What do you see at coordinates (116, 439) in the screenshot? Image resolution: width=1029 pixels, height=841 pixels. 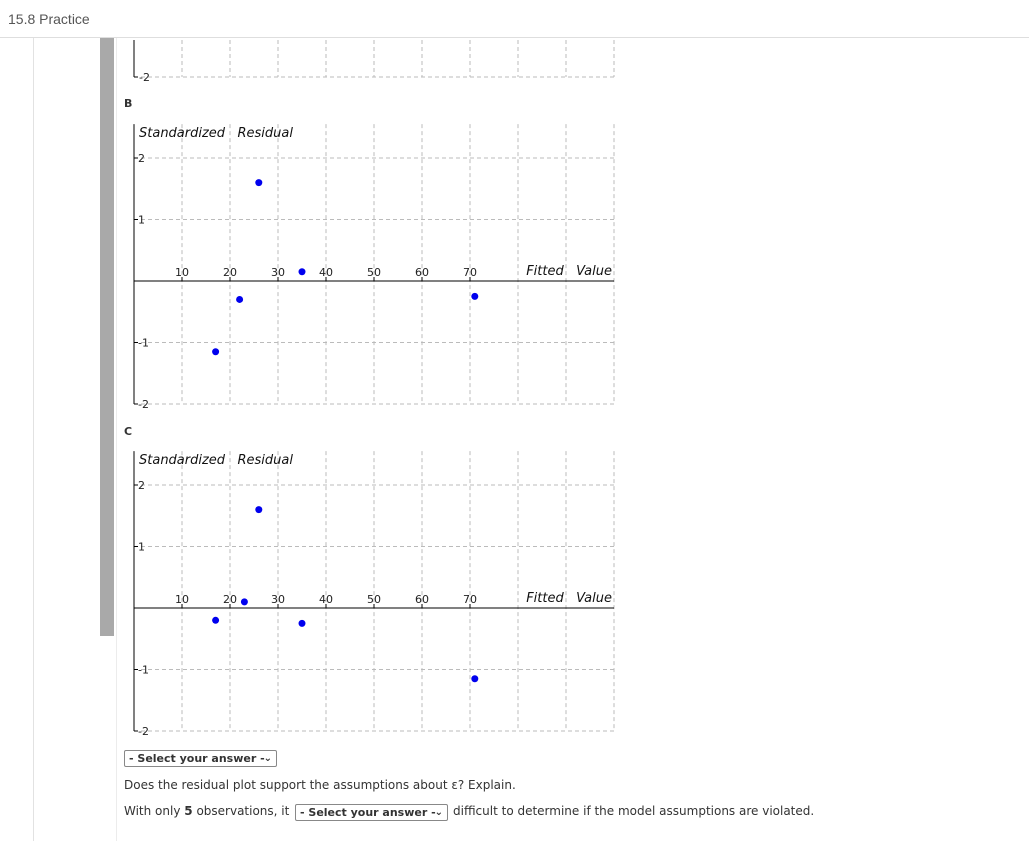 I see `content-divider` at bounding box center [116, 439].